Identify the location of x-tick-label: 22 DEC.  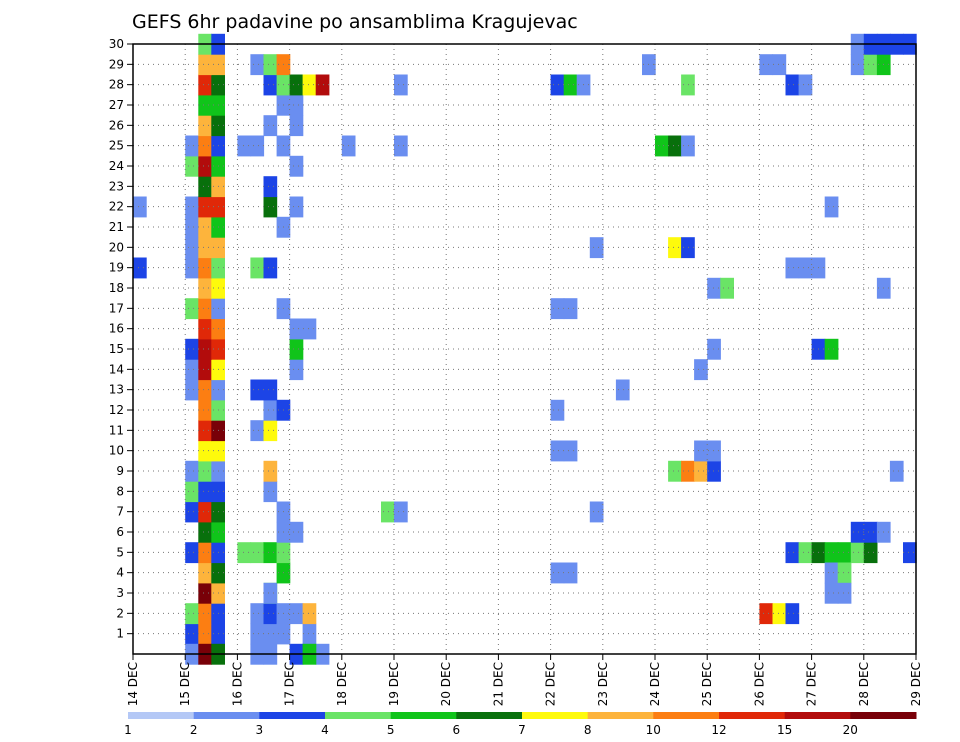
(551, 684).